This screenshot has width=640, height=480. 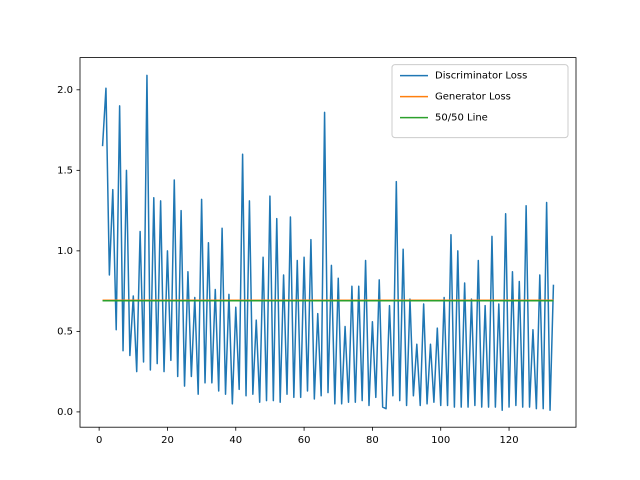 I want to click on y-tick-label: 1.5, so click(x=65, y=170).